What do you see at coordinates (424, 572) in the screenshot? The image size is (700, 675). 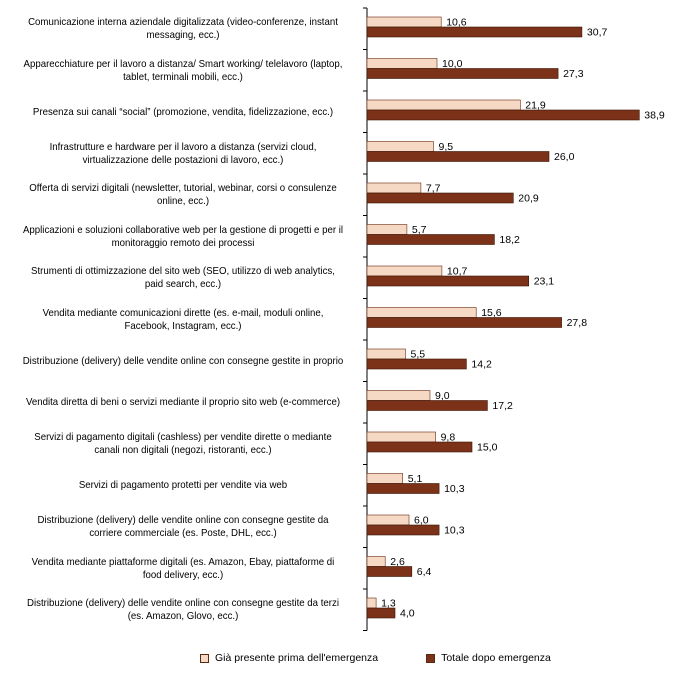 I see `data-label: 6,4` at bounding box center [424, 572].